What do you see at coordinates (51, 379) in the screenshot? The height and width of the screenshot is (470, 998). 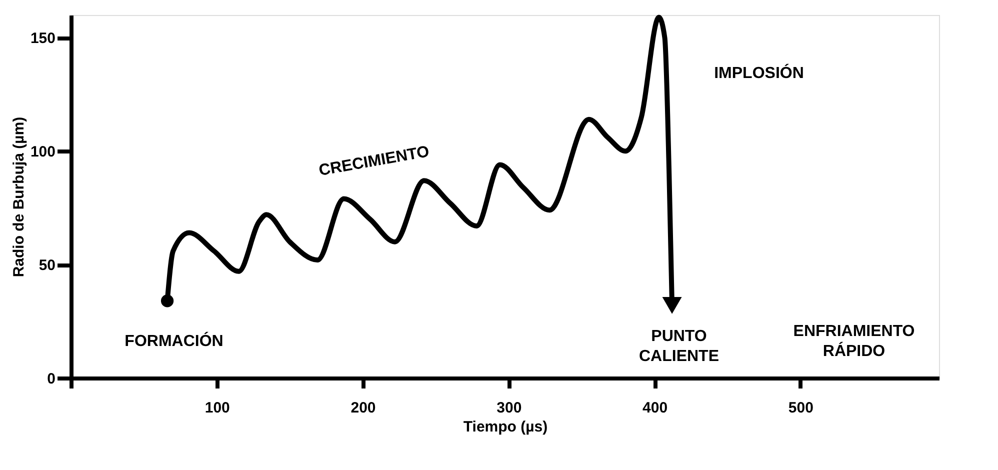 I see `y-tick-label: 0` at bounding box center [51, 379].